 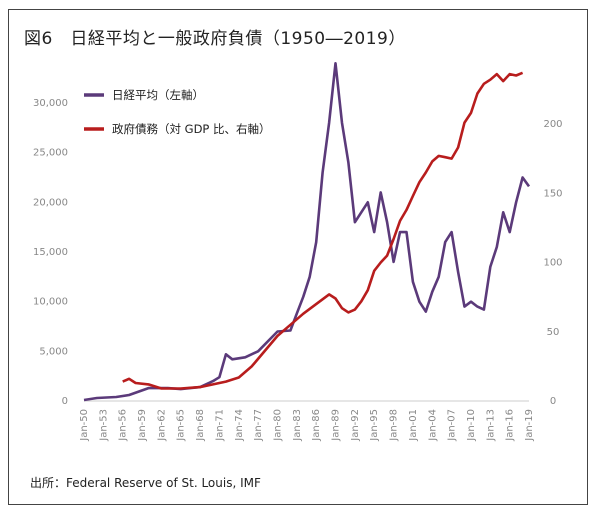 I want to click on x-tick-label: Jan-86, so click(x=316, y=425).